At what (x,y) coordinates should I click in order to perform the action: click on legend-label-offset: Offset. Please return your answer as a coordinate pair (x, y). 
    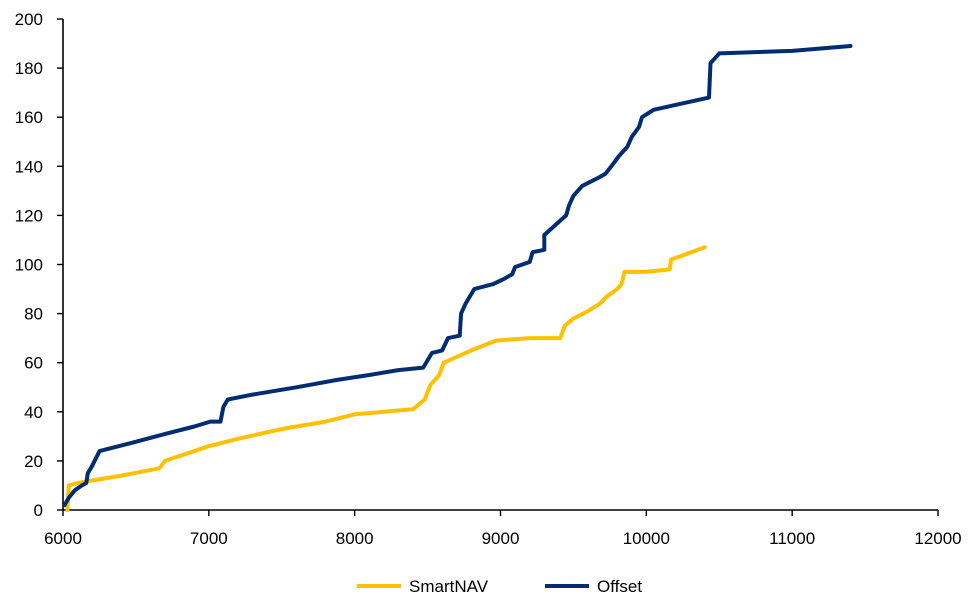
    Looking at the image, I should click on (619, 586).